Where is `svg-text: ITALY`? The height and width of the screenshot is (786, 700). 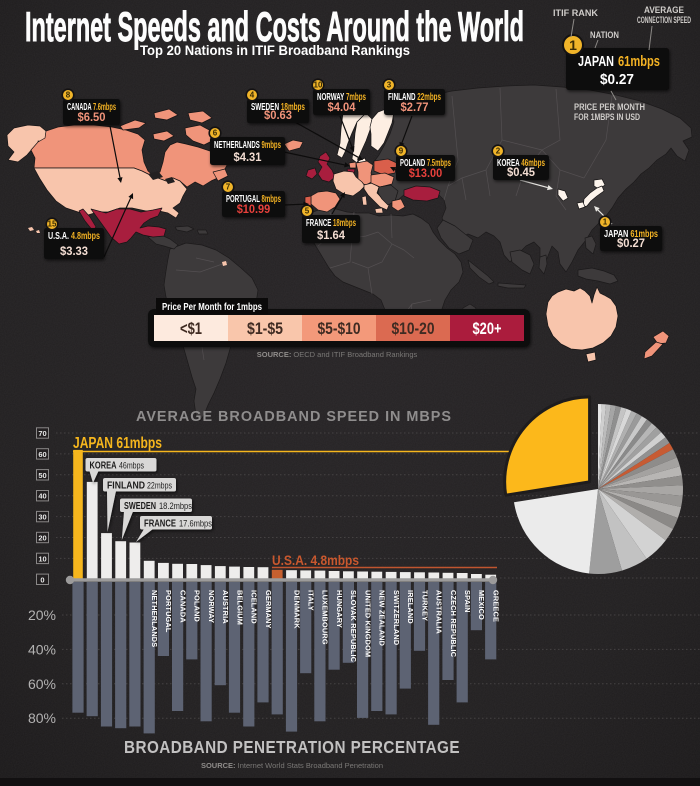 svg-text: ITALY is located at coordinates (311, 600).